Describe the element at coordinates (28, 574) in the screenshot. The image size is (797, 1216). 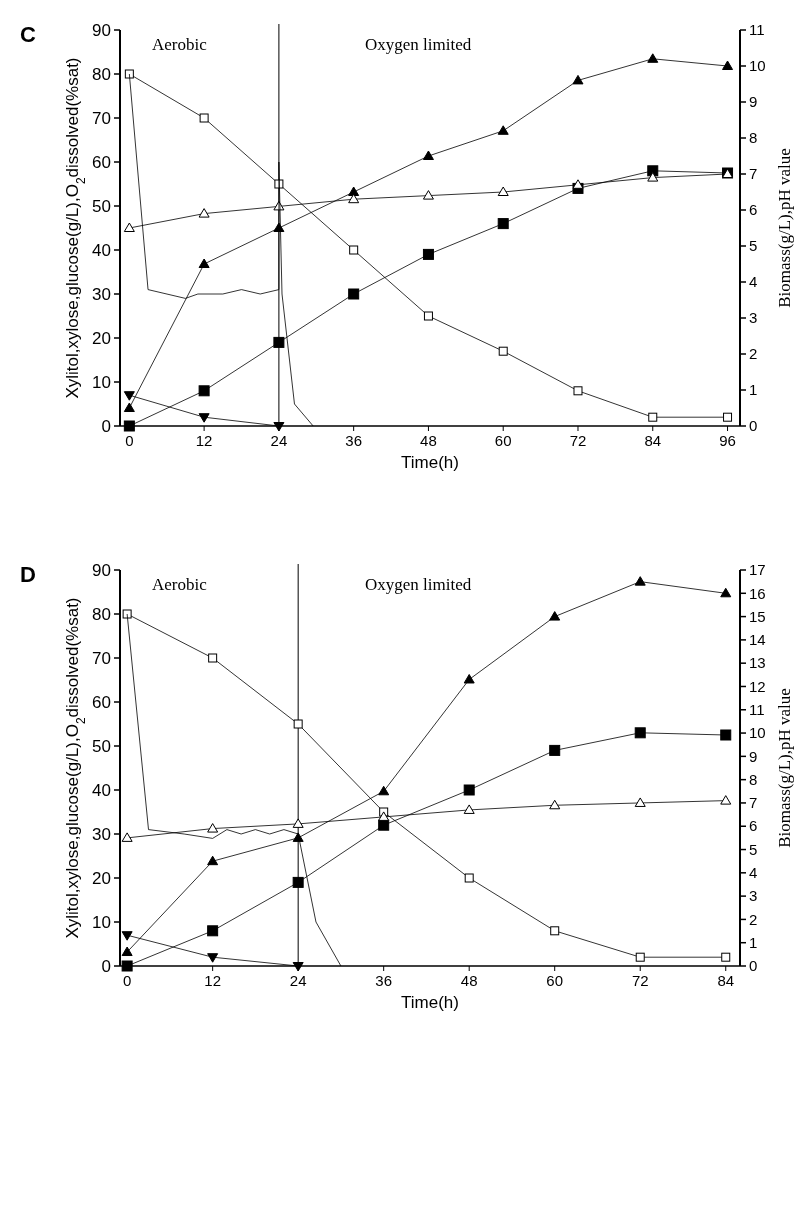
I see `chart-title: D` at that location.